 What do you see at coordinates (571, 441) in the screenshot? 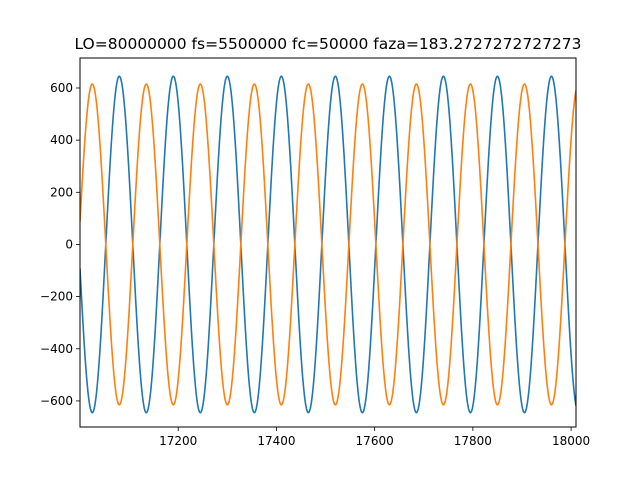
I see `x-tick-label: 18000` at bounding box center [571, 441].